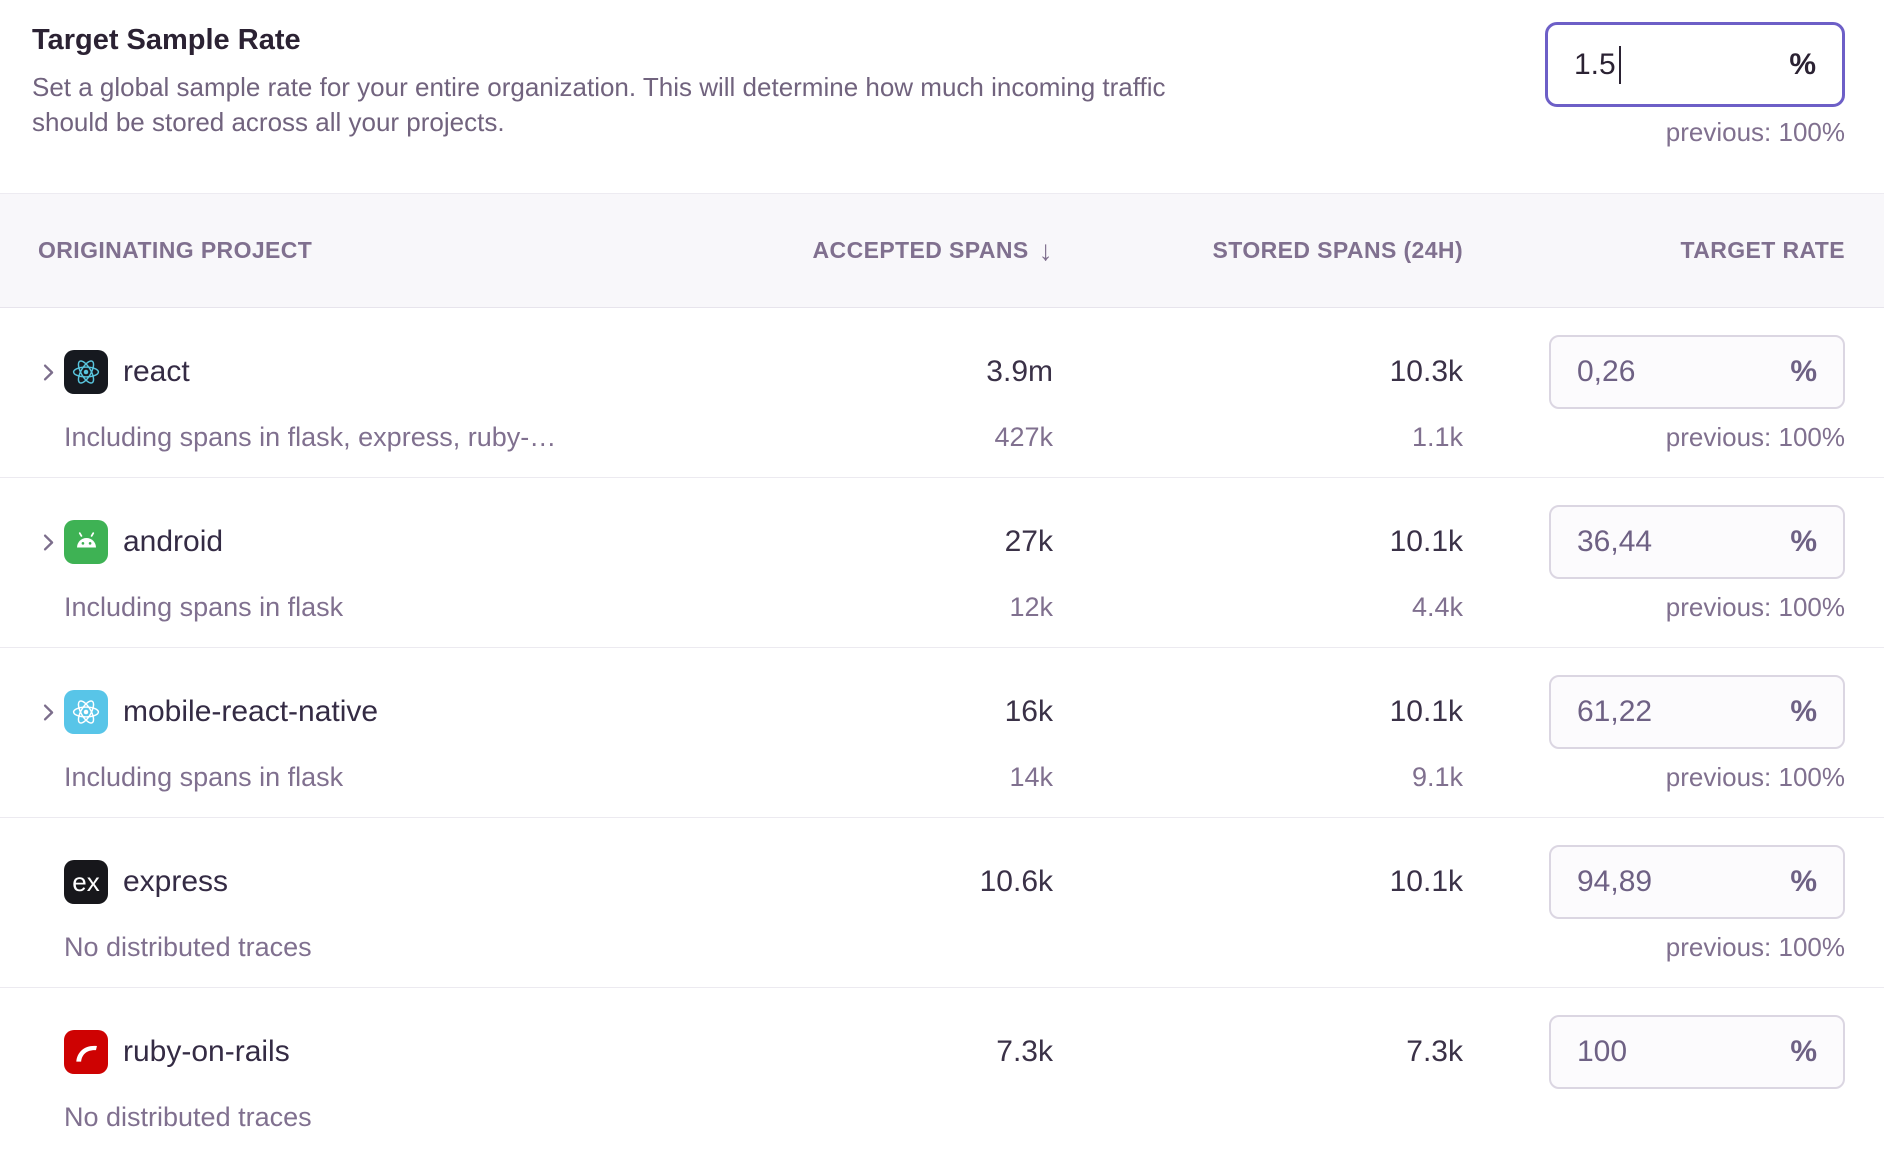  What do you see at coordinates (1434, 1051) in the screenshot?
I see `stored-spans-value: 7.3k` at bounding box center [1434, 1051].